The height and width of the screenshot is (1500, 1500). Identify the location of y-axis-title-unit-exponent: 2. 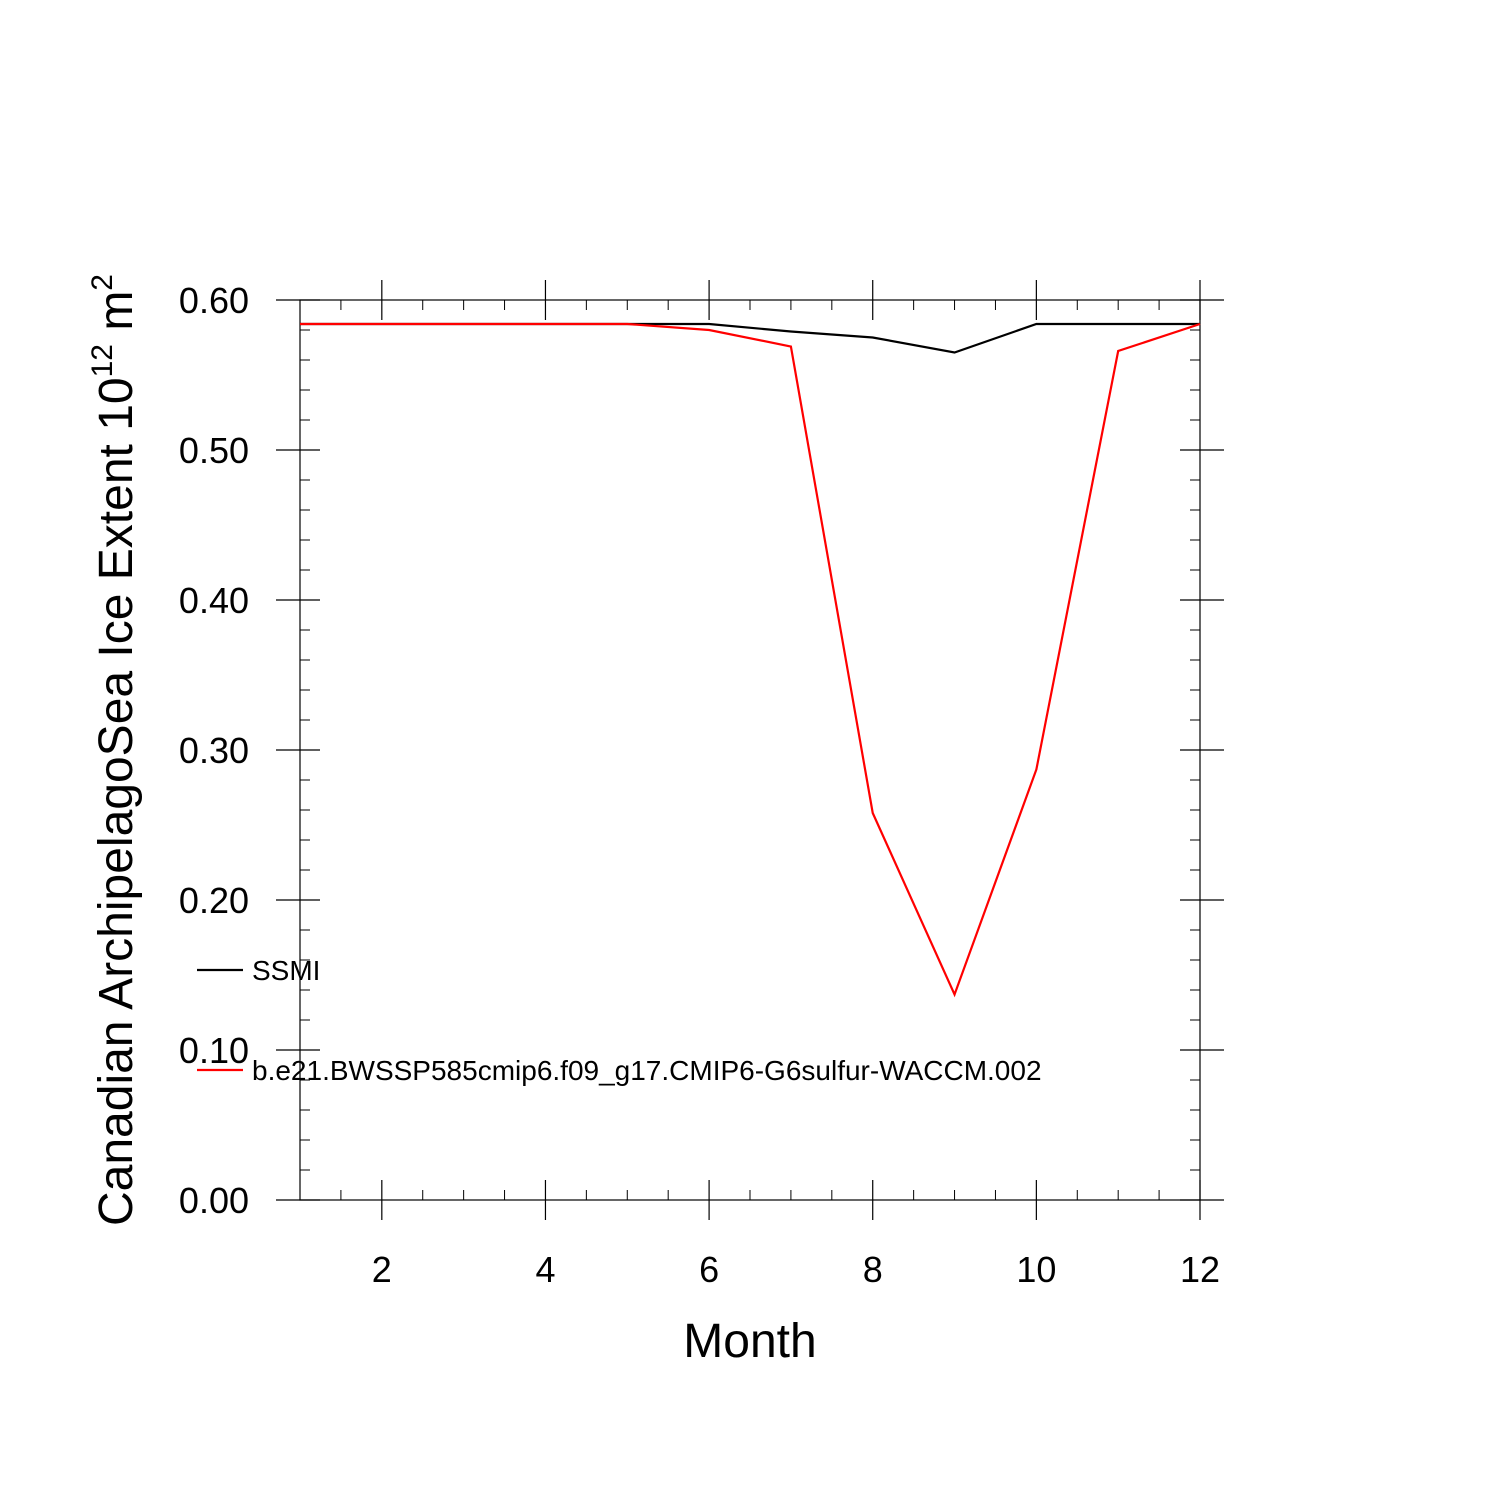
(102, 282).